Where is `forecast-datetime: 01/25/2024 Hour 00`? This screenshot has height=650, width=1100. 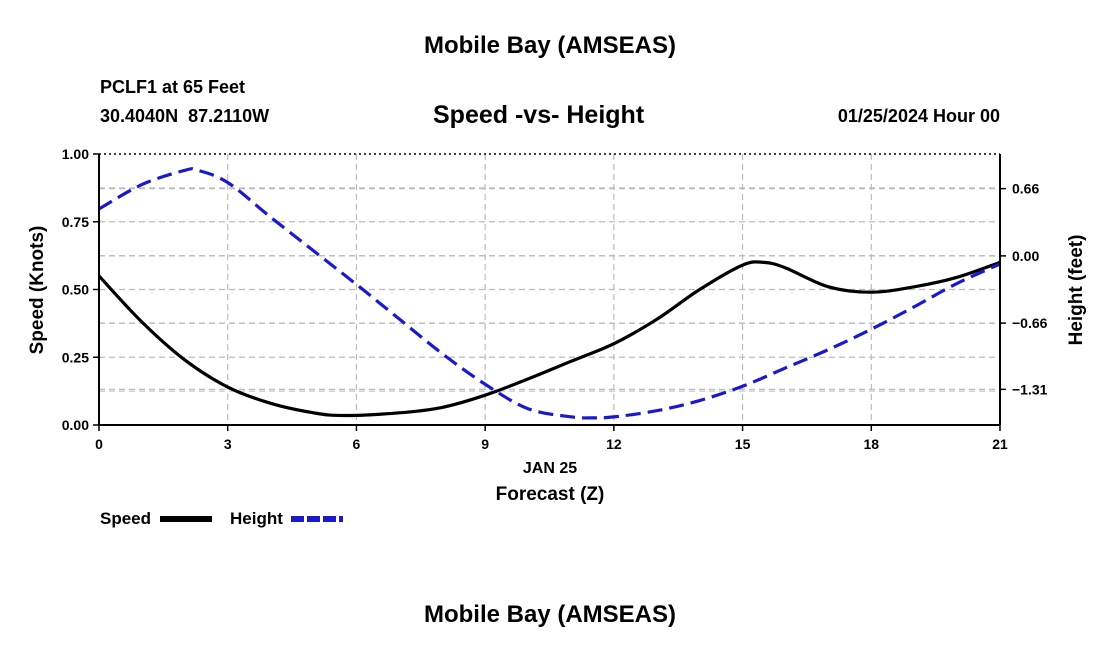 forecast-datetime: 01/25/2024 Hour 00 is located at coordinates (918, 116).